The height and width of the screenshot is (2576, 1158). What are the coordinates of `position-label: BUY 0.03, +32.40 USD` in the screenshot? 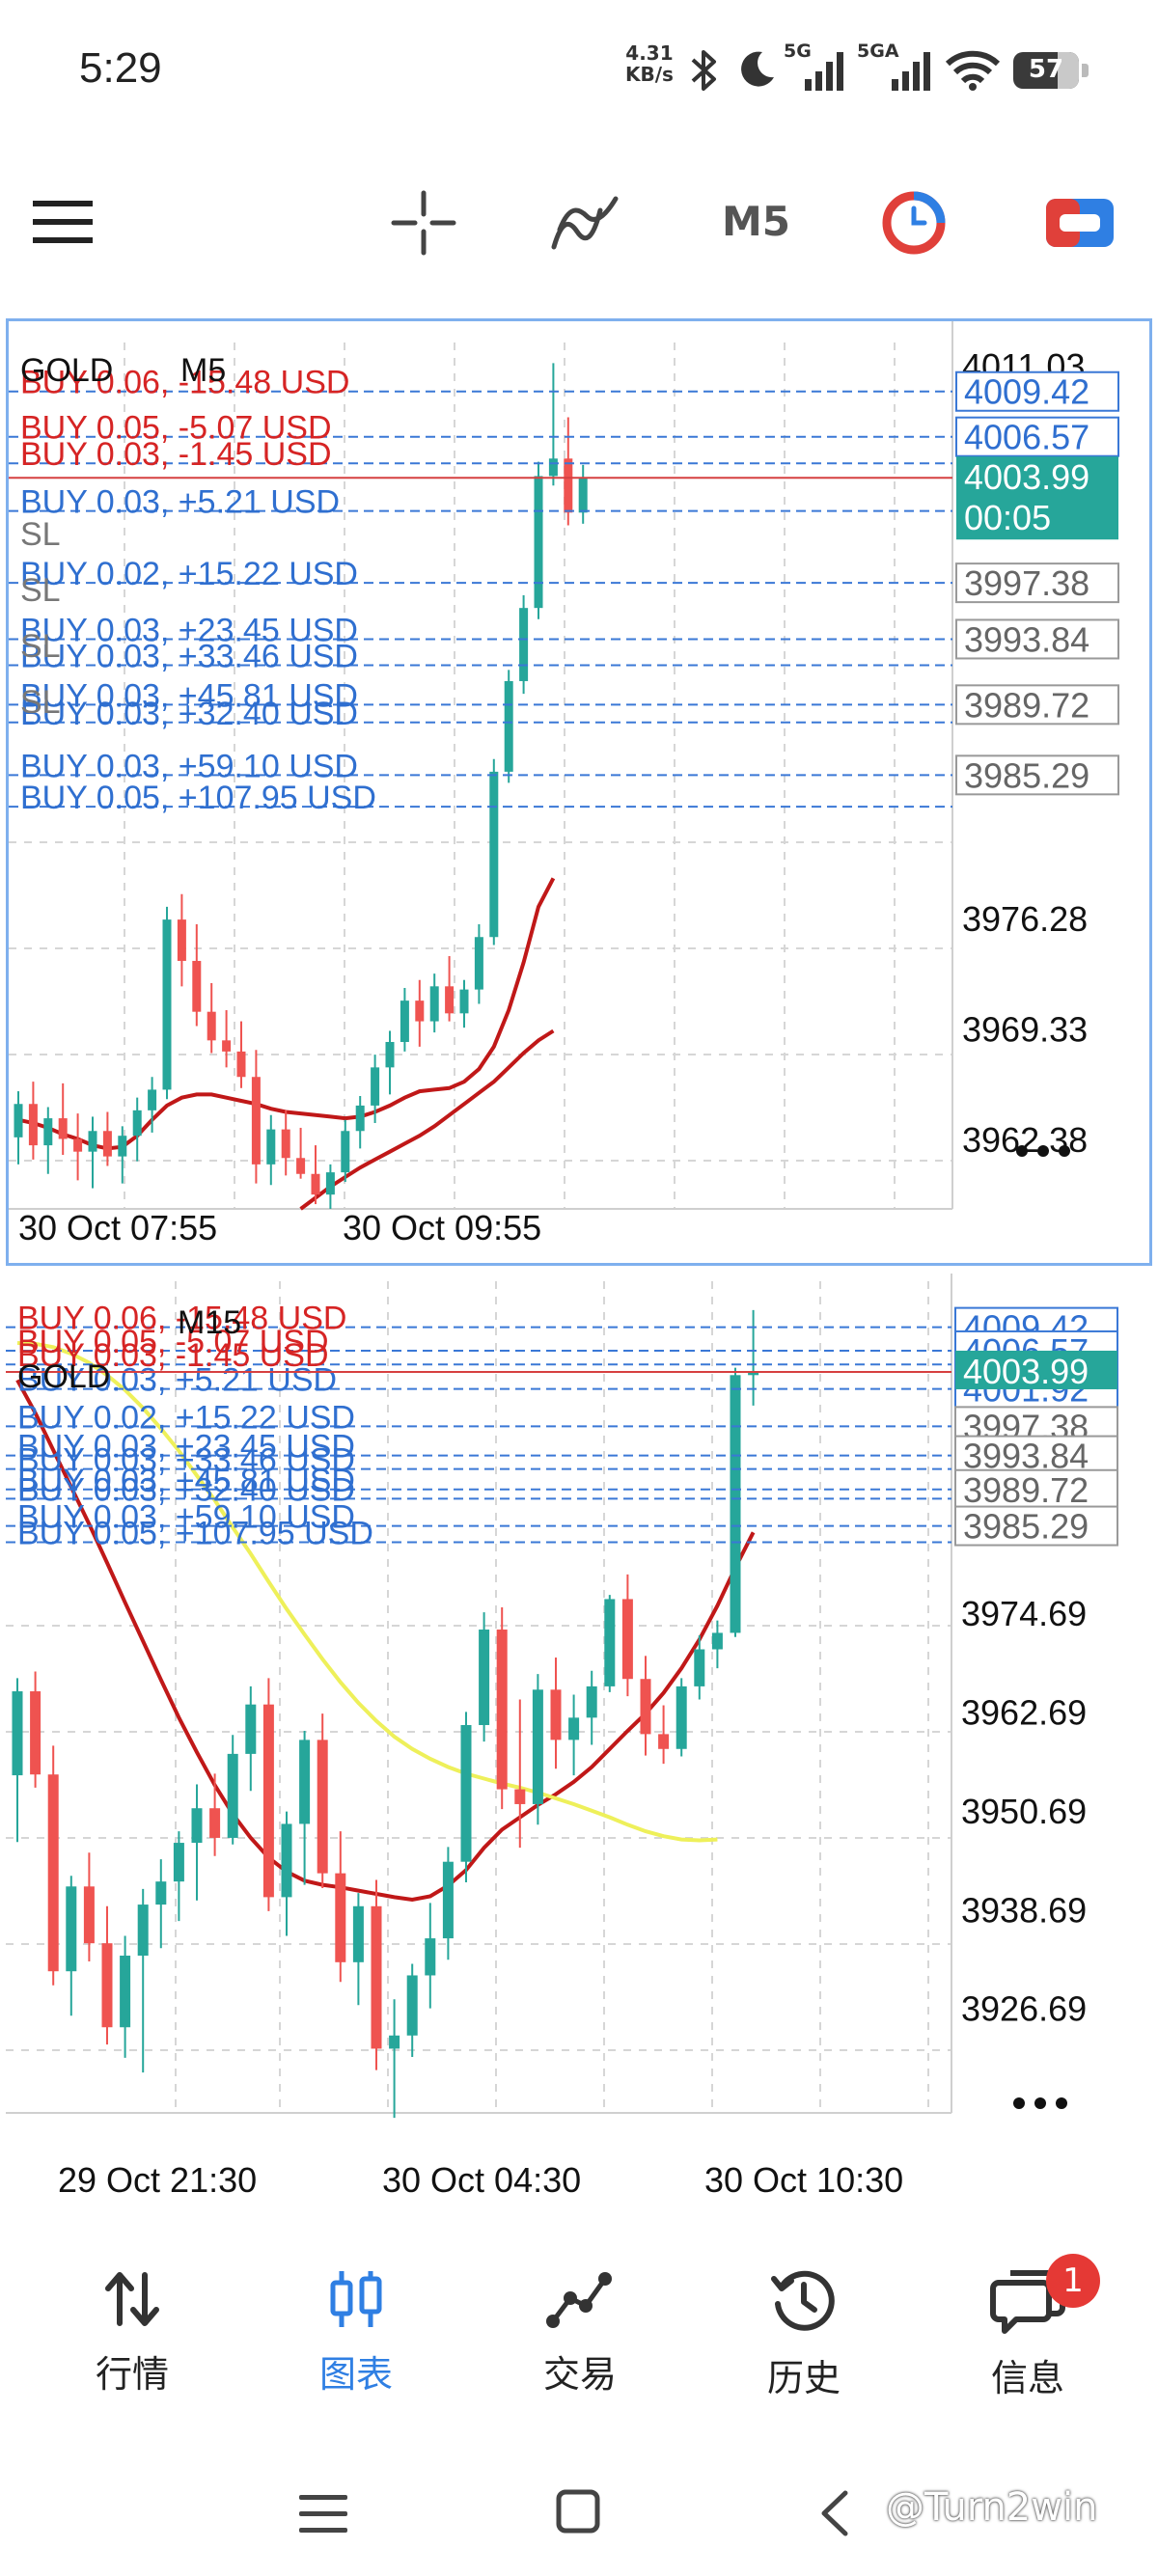 It's located at (186, 1489).